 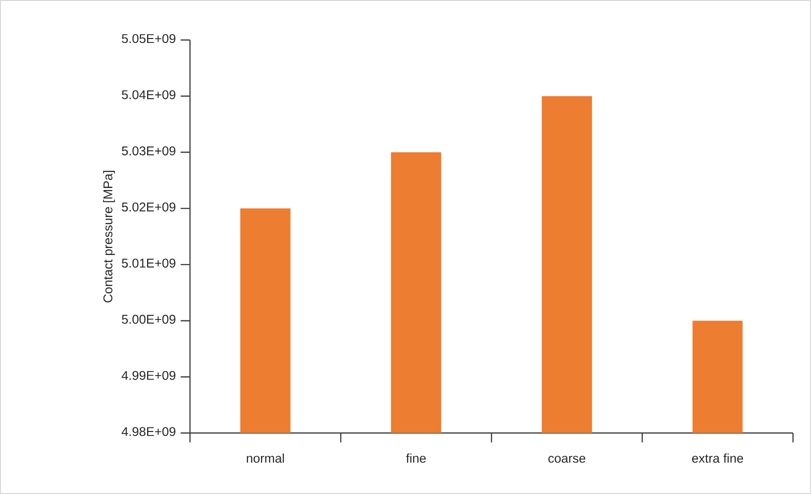 What do you see at coordinates (149, 431) in the screenshot?
I see `y-tick-label: 4.98E+09` at bounding box center [149, 431].